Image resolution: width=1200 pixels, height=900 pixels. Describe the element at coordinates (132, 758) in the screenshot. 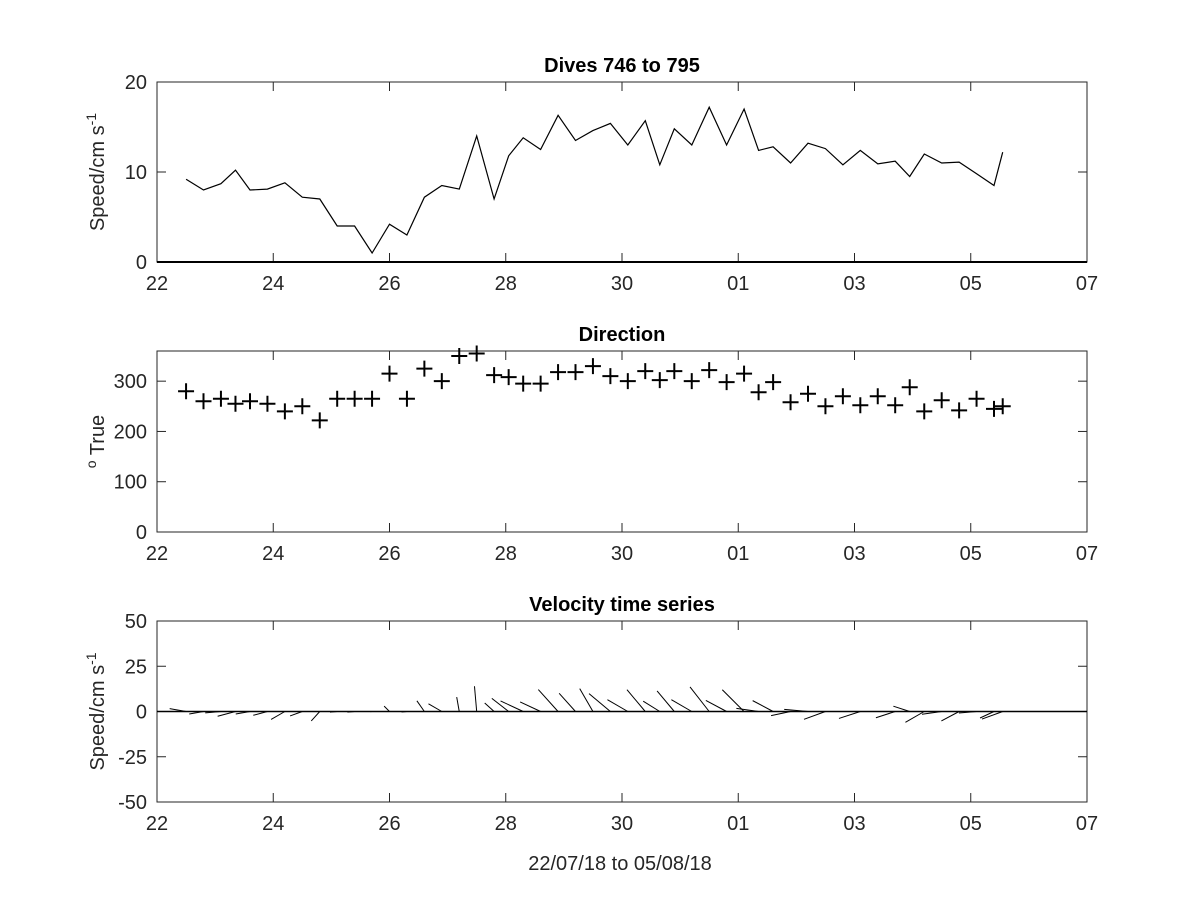

I see `velocity-y-tick-label: -25` at that location.